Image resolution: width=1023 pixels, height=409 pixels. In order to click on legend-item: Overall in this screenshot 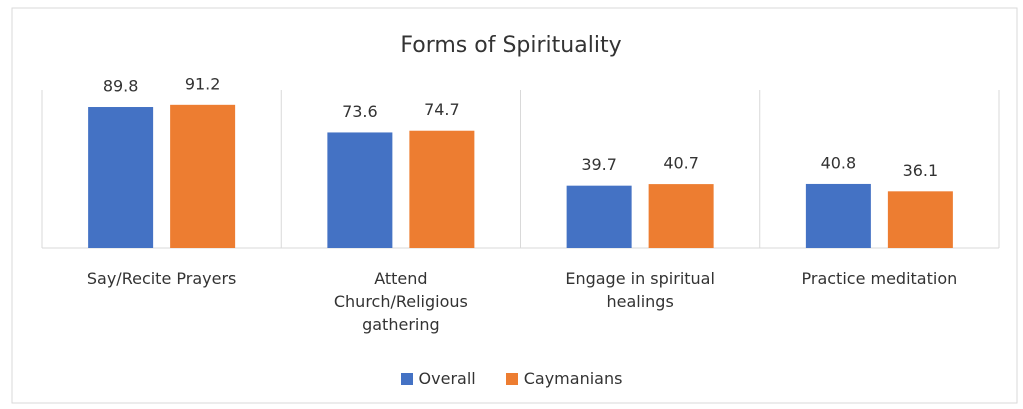, I will do `click(438, 378)`.